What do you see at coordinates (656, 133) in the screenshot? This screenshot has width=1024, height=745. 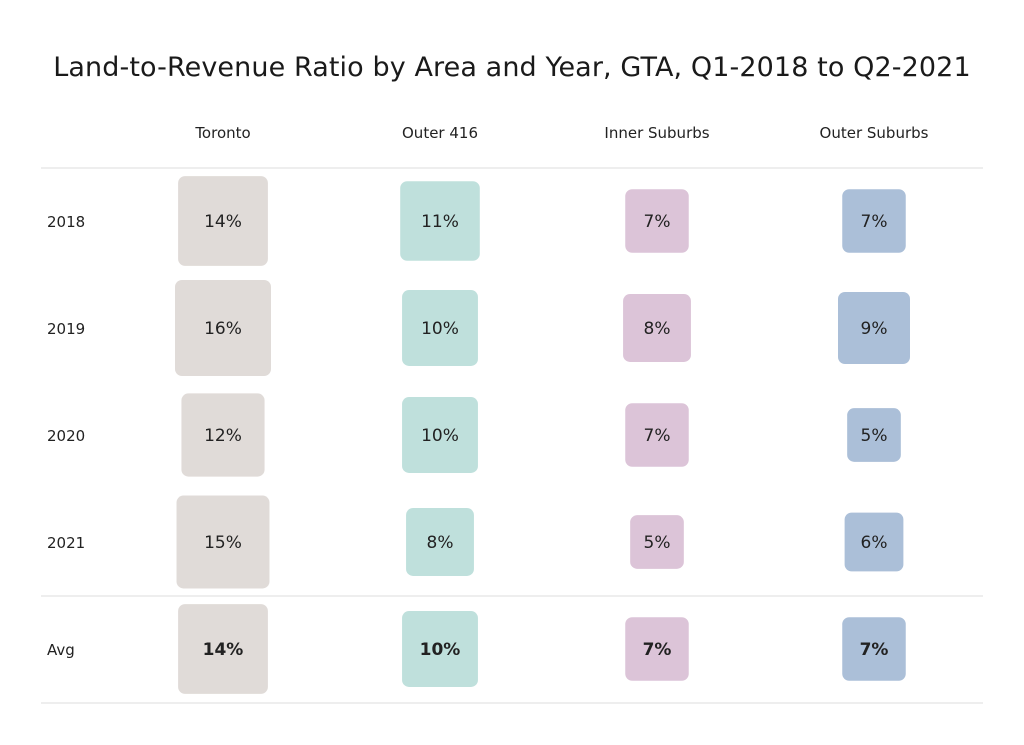 I see `column-header: Inner Suburbs` at bounding box center [656, 133].